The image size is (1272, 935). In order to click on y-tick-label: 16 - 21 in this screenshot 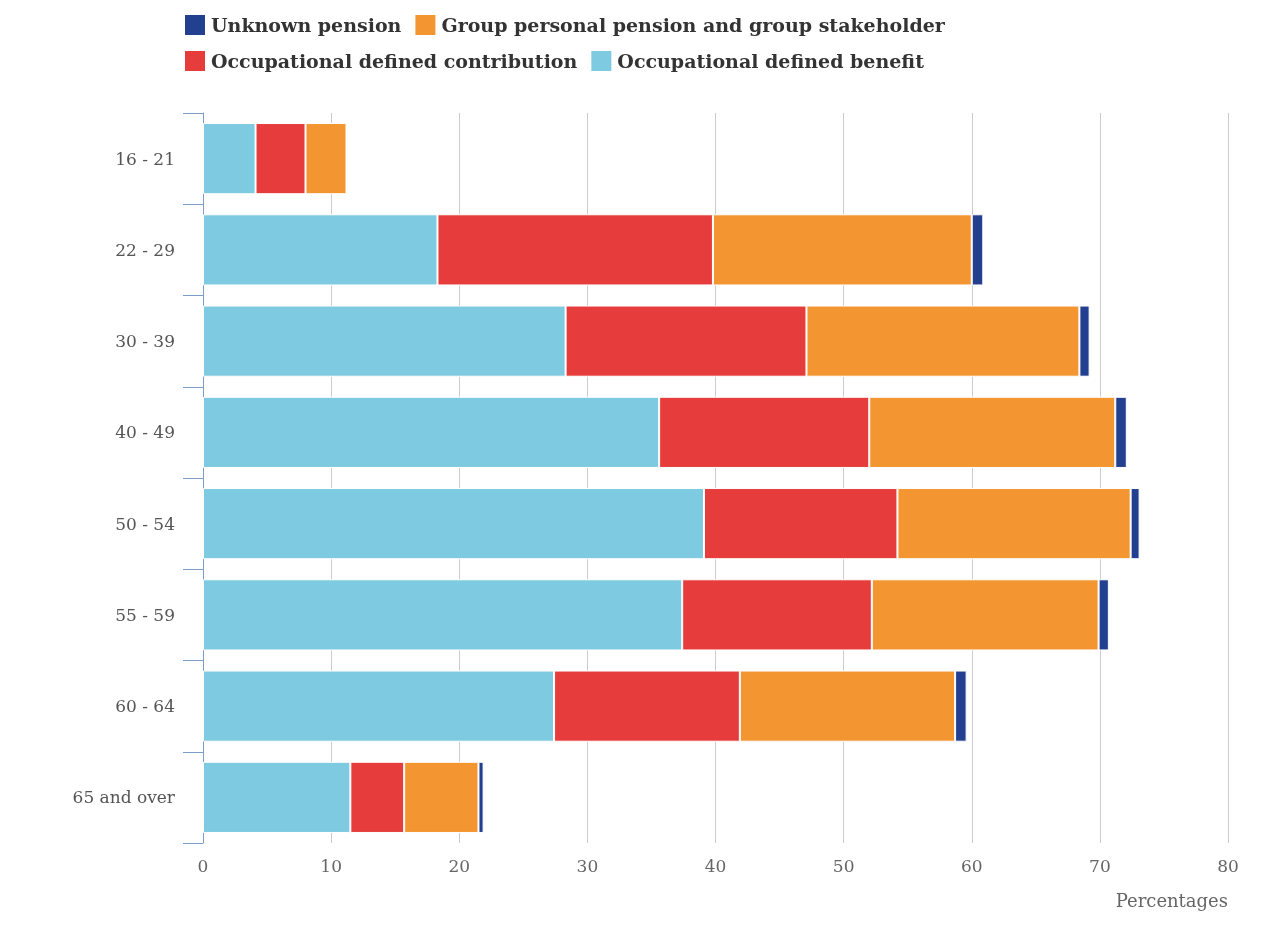, I will do `click(145, 158)`.